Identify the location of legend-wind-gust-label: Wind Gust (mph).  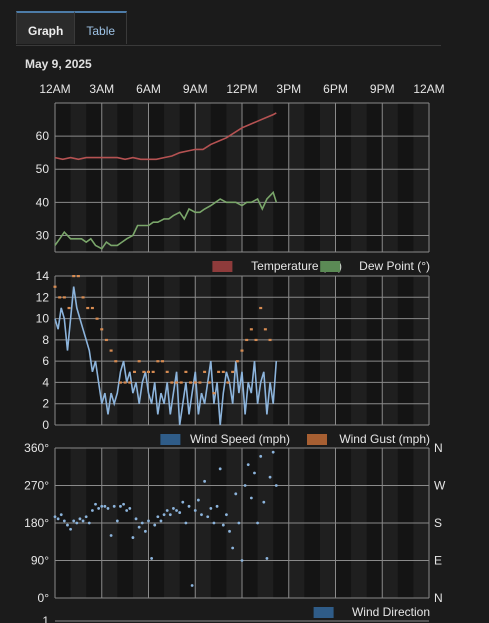
(384, 439).